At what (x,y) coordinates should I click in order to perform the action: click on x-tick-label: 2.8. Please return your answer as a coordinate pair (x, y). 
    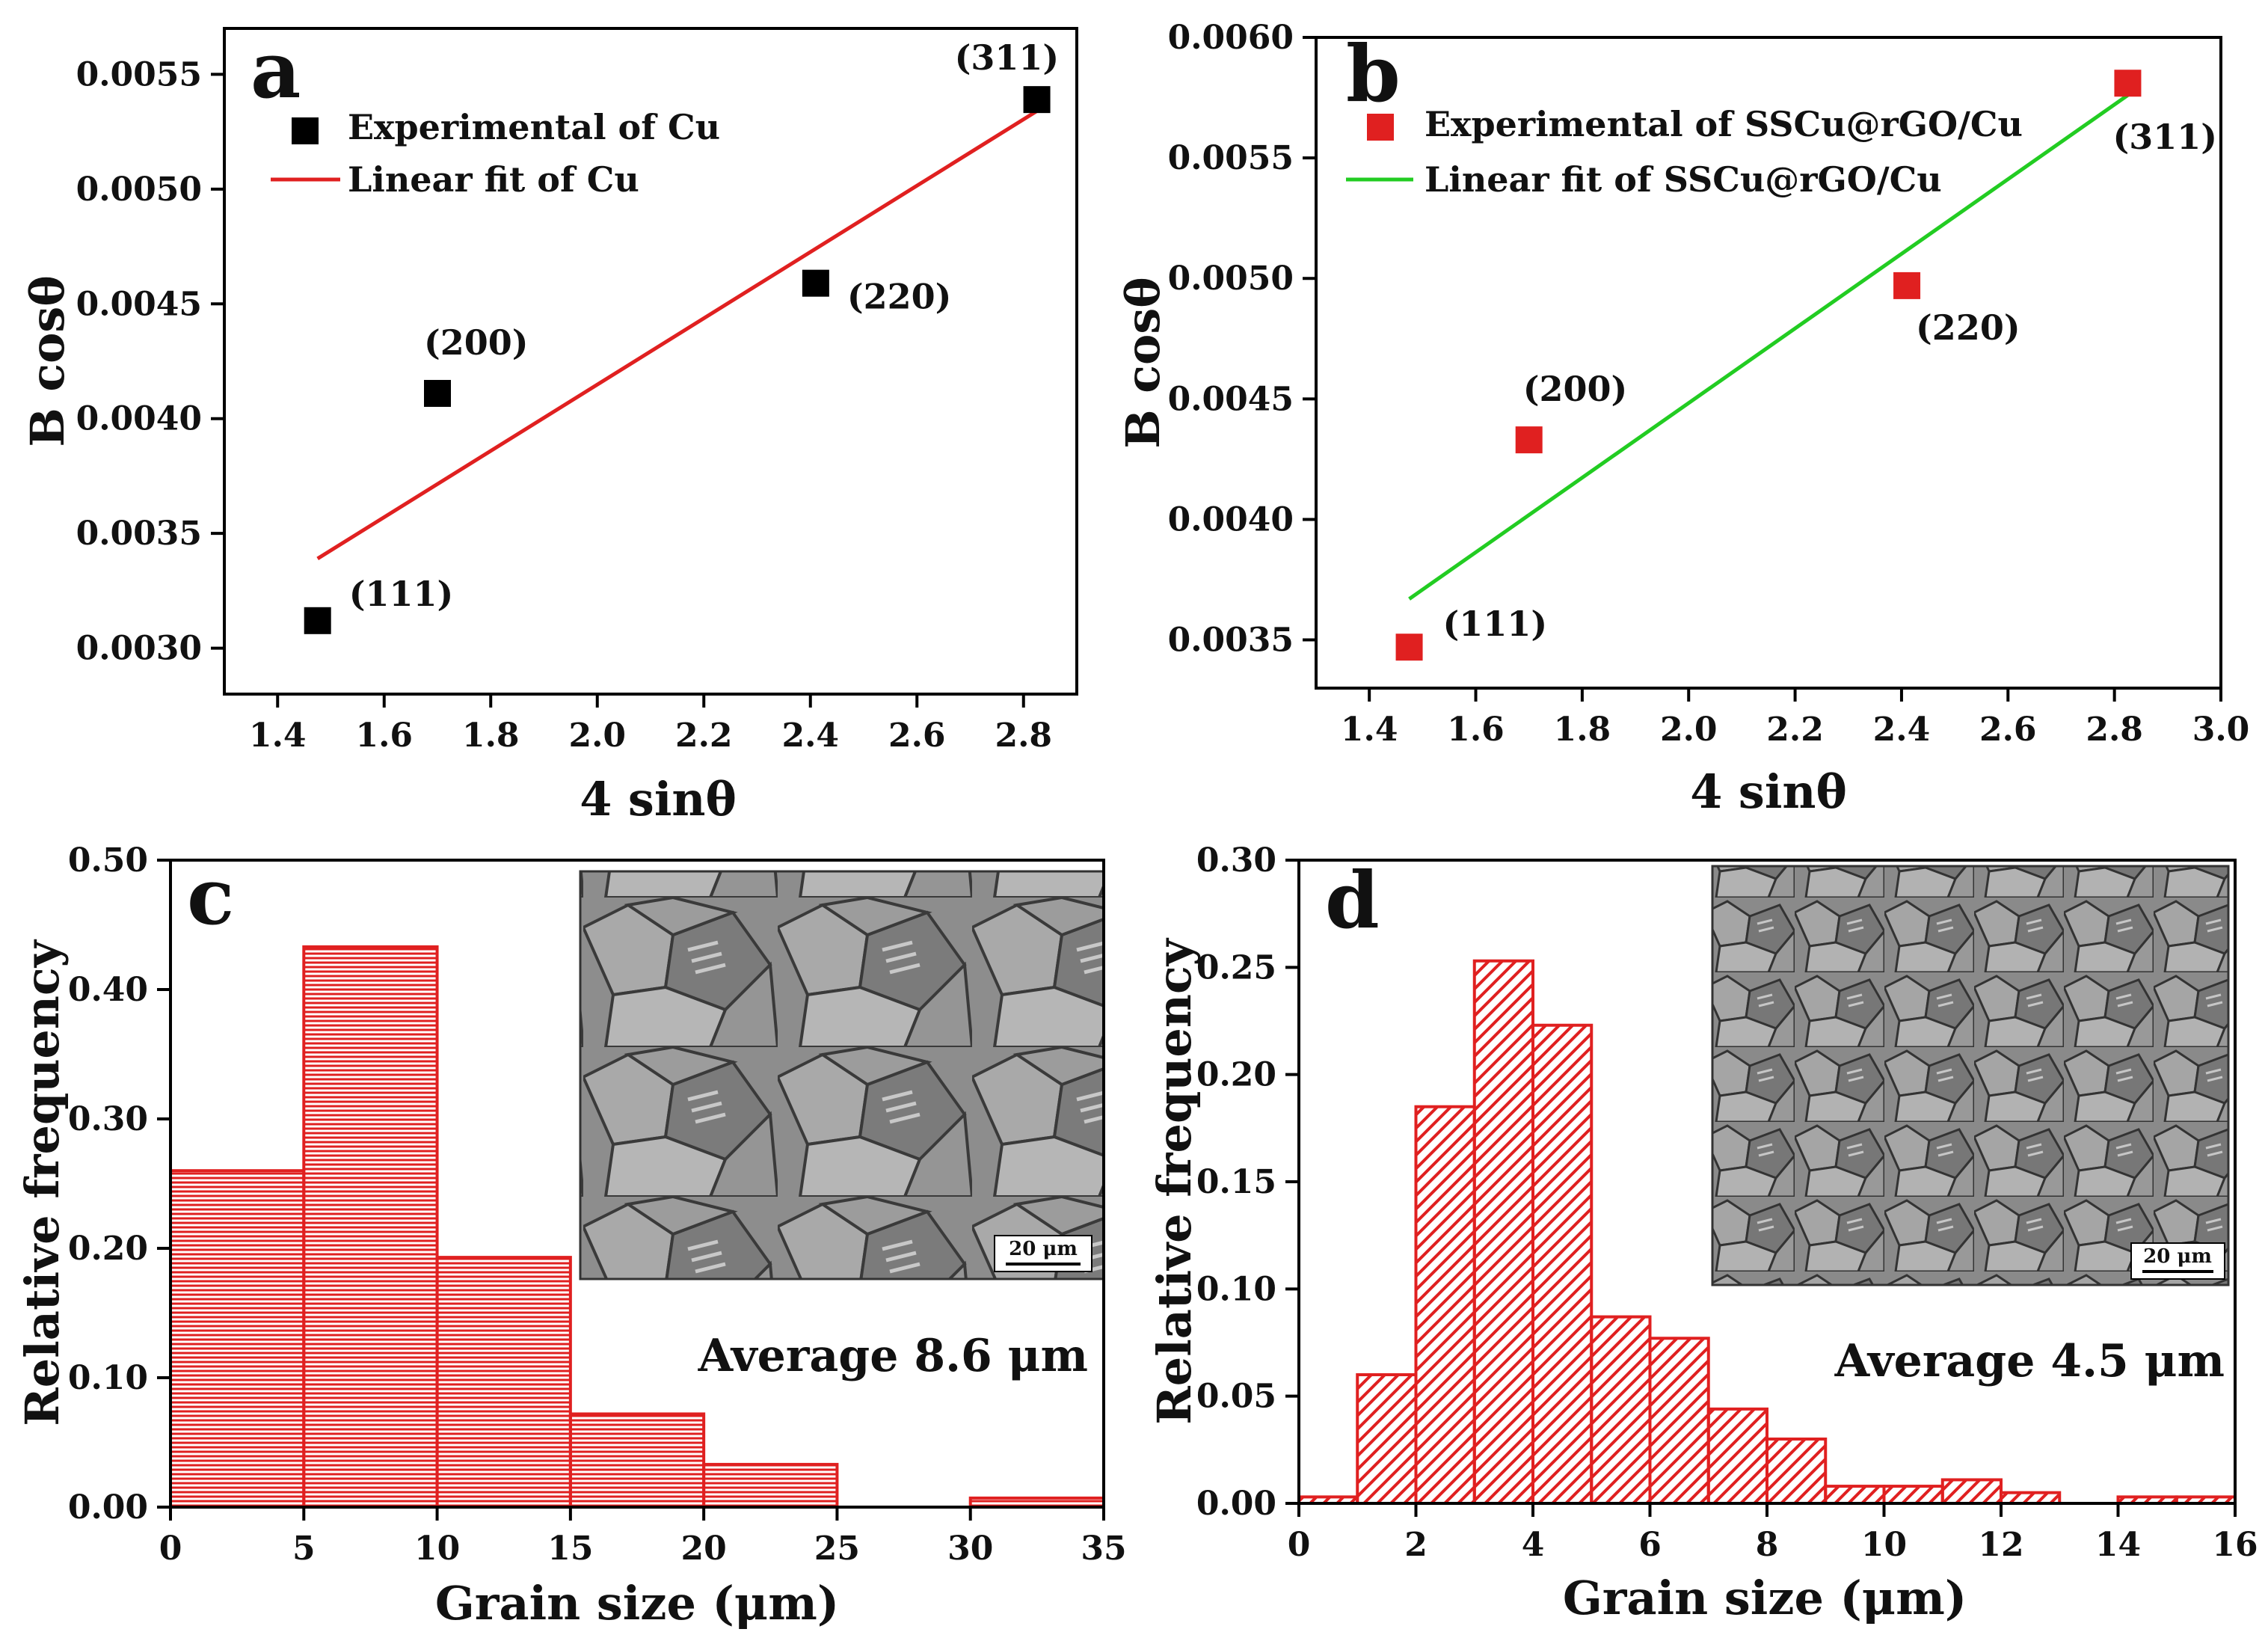
    Looking at the image, I should click on (1023, 736).